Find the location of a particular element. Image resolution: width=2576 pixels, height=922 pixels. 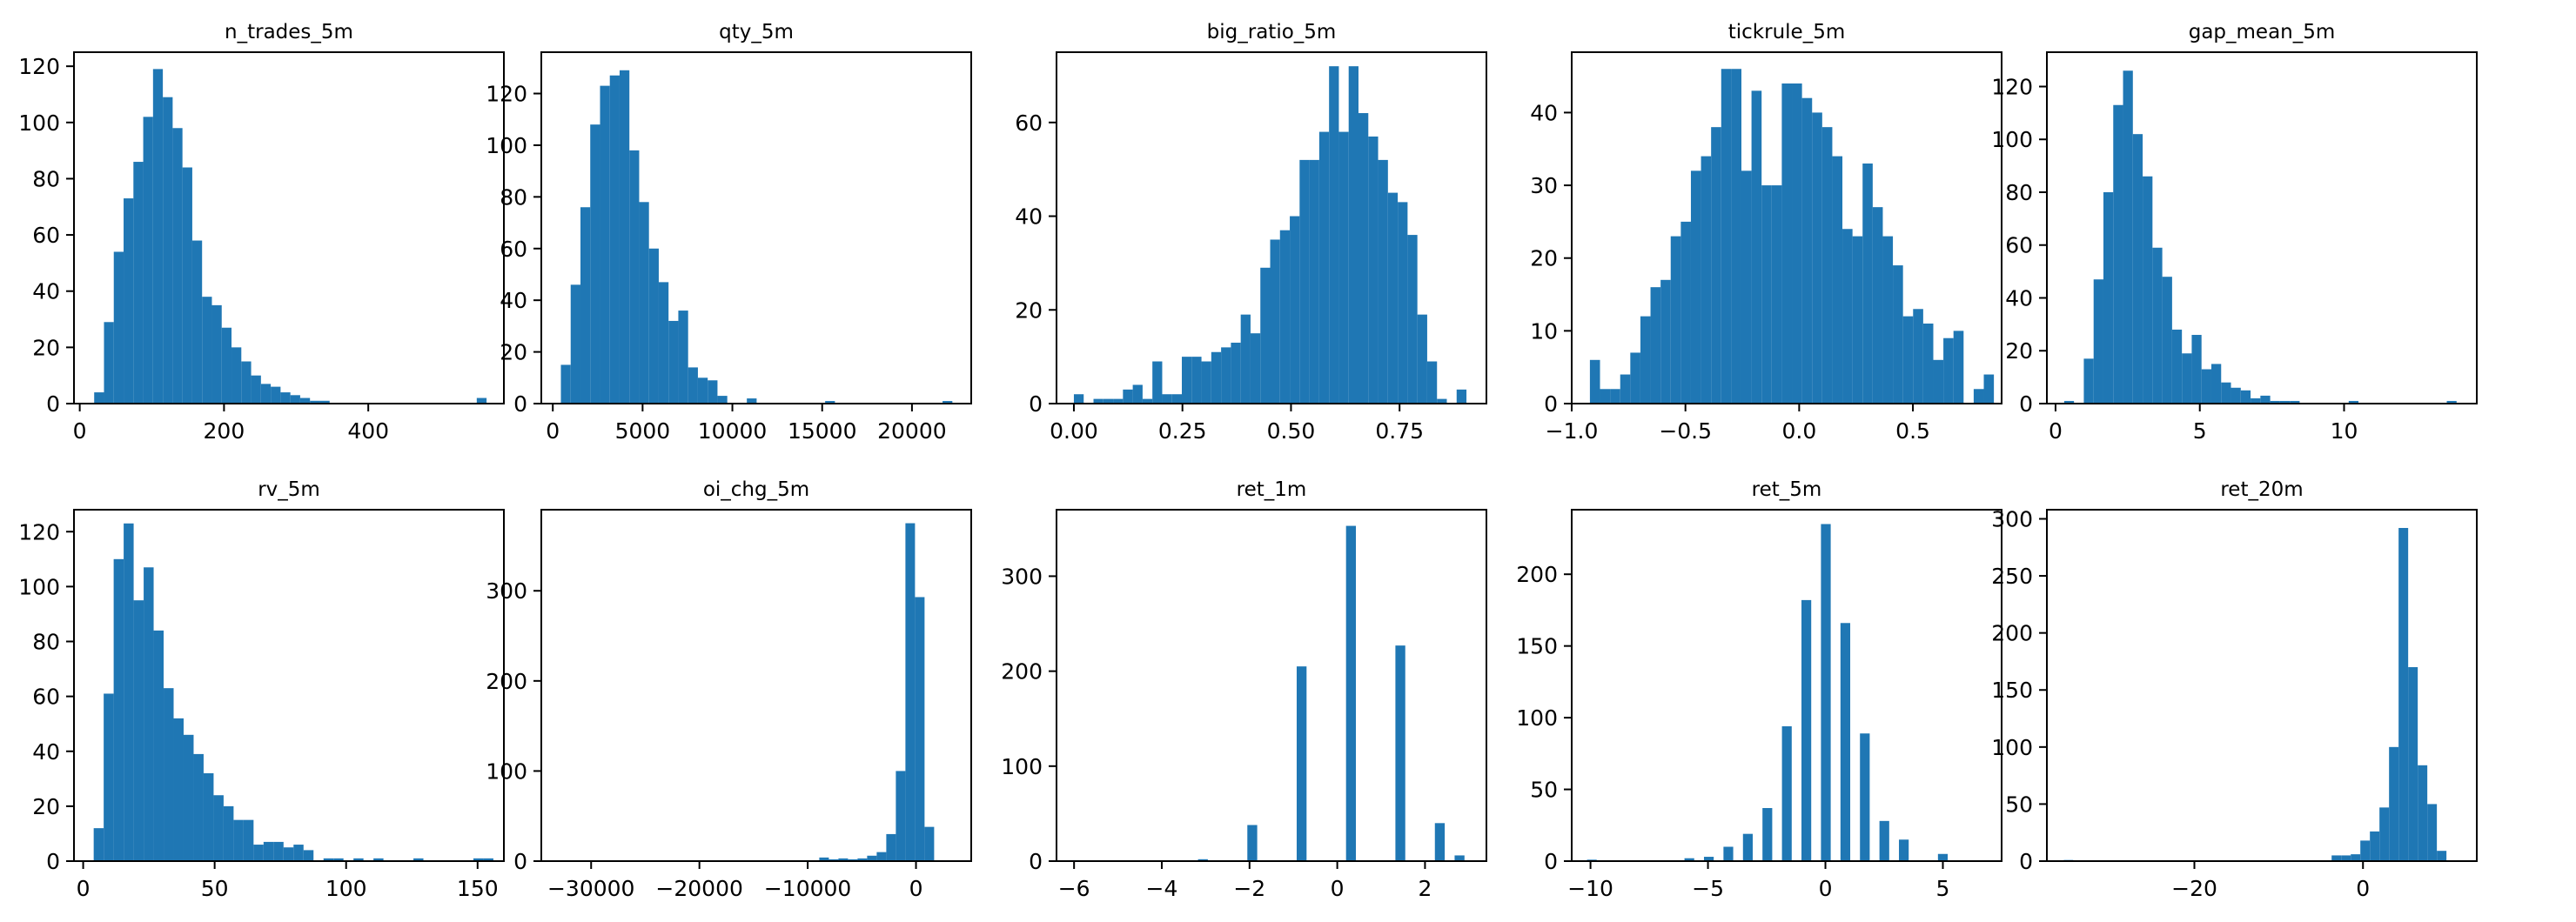

y-tick-label: 120 is located at coordinates (506, 95).